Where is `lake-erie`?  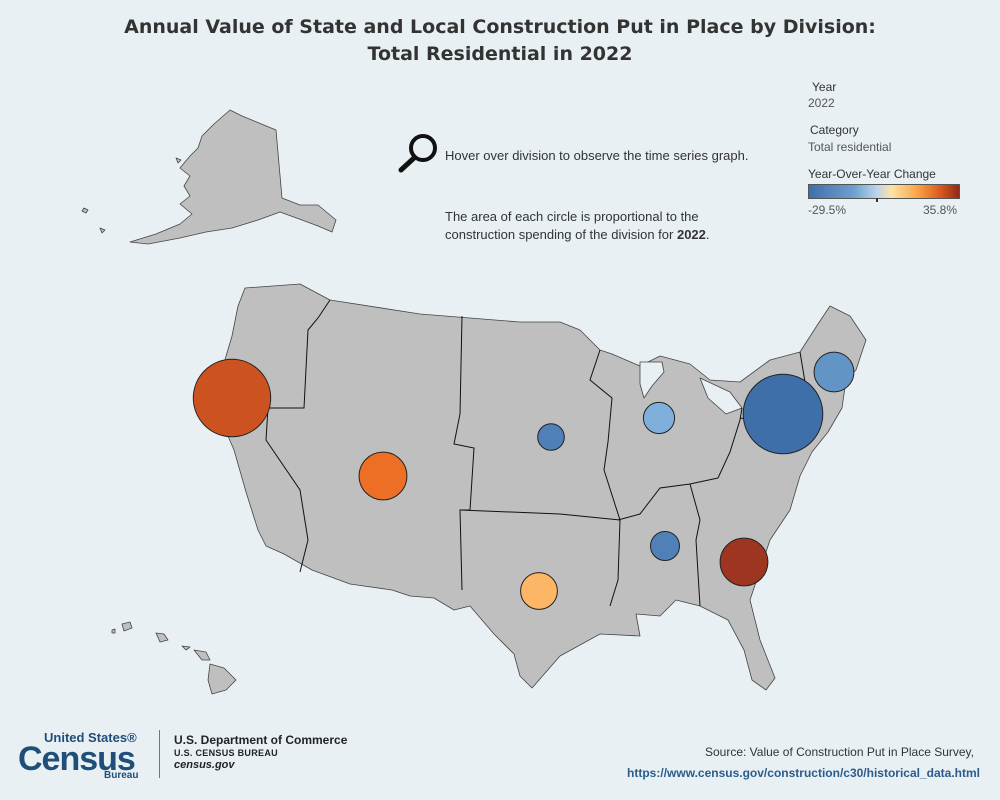
lake-erie is located at coordinates (721, 396).